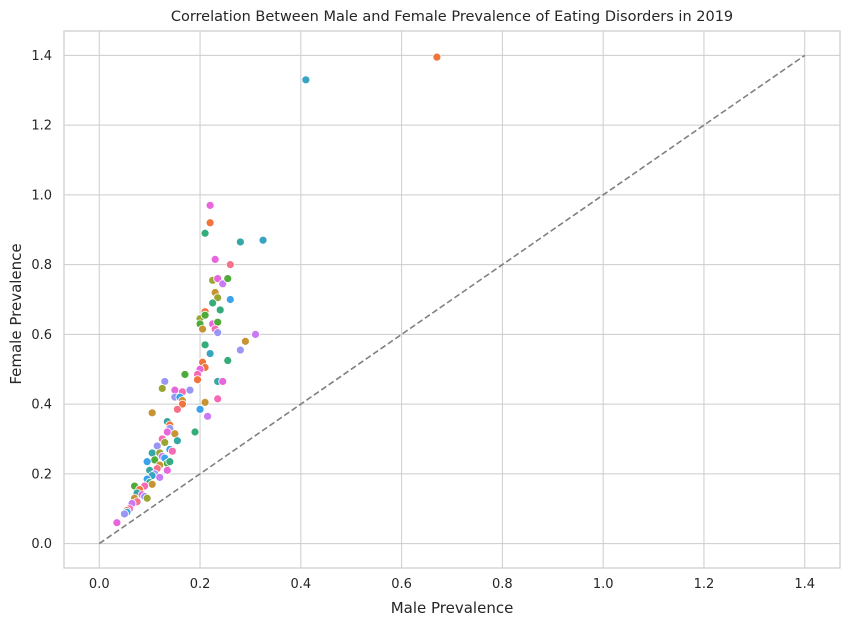 Image resolution: width=850 pixels, height=627 pixels. What do you see at coordinates (452, 608) in the screenshot?
I see `x-axis-label: Male Prevalence` at bounding box center [452, 608].